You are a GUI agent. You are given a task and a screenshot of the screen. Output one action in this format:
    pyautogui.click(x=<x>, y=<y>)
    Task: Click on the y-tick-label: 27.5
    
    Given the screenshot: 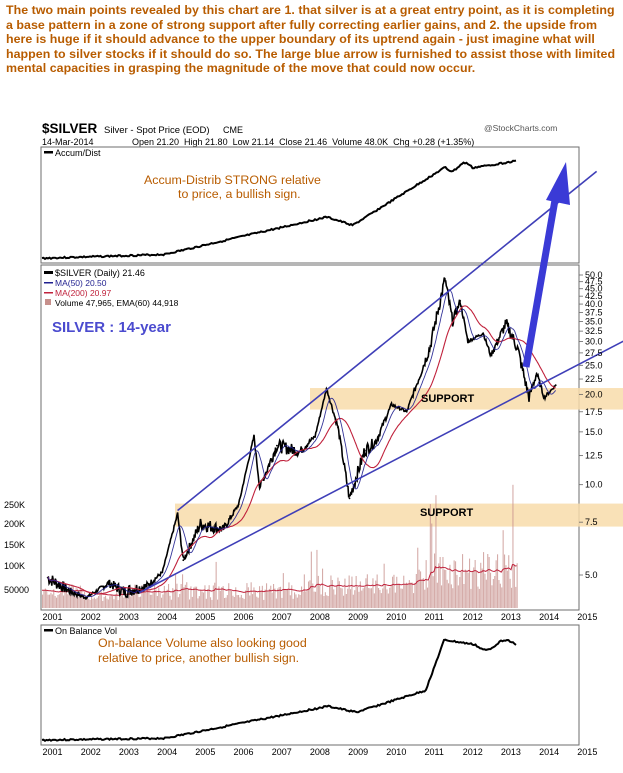 What is the action you would take?
    pyautogui.click(x=594, y=353)
    